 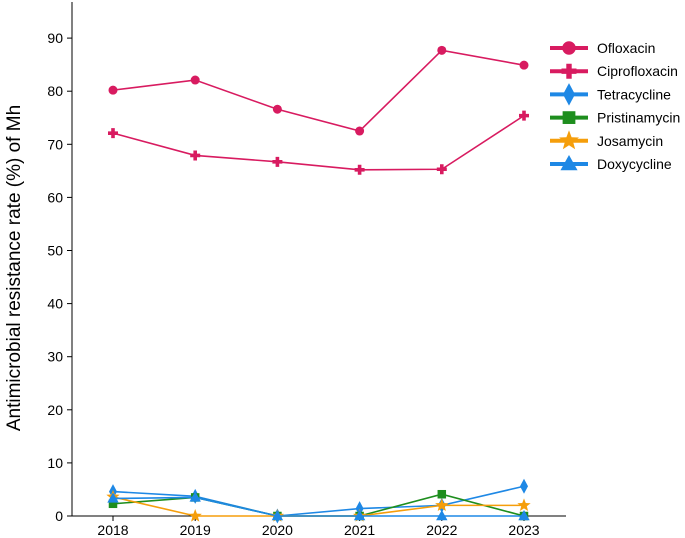 What do you see at coordinates (55, 251) in the screenshot?
I see `y-tick-label: 50` at bounding box center [55, 251].